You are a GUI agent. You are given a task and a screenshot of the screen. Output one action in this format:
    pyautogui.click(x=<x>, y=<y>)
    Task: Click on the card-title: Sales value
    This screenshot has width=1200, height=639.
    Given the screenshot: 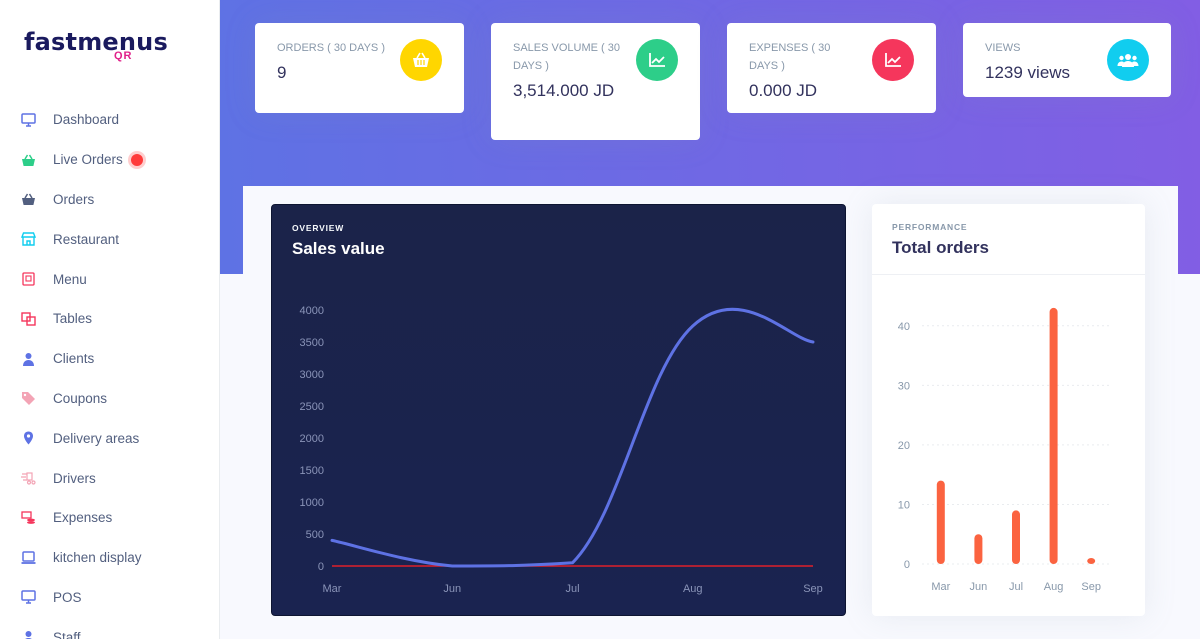 What is the action you would take?
    pyautogui.click(x=338, y=248)
    